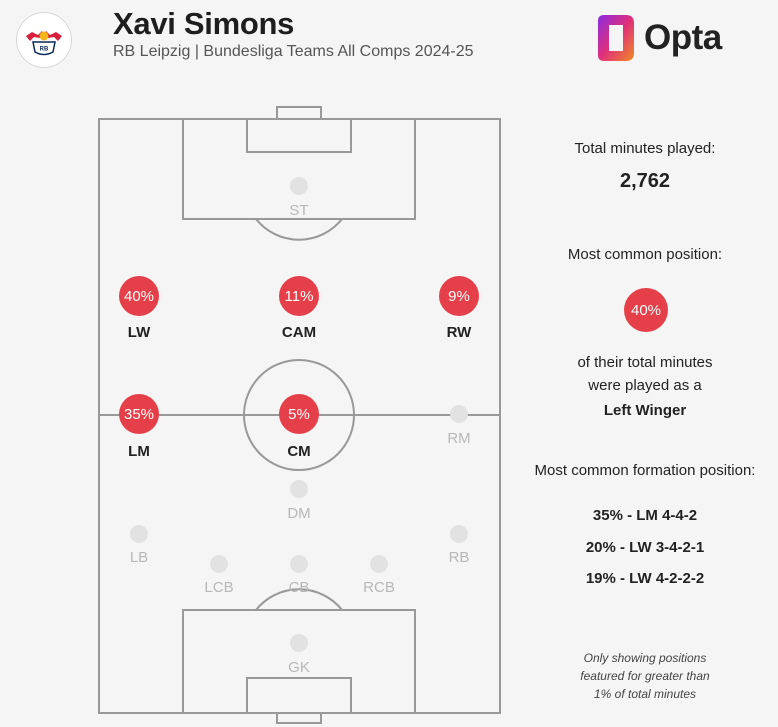  What do you see at coordinates (299, 667) in the screenshot?
I see `position-label-gk: GK` at bounding box center [299, 667].